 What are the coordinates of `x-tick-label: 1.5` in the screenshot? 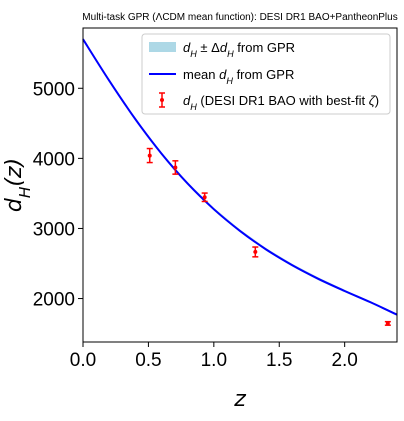 It's located at (279, 360).